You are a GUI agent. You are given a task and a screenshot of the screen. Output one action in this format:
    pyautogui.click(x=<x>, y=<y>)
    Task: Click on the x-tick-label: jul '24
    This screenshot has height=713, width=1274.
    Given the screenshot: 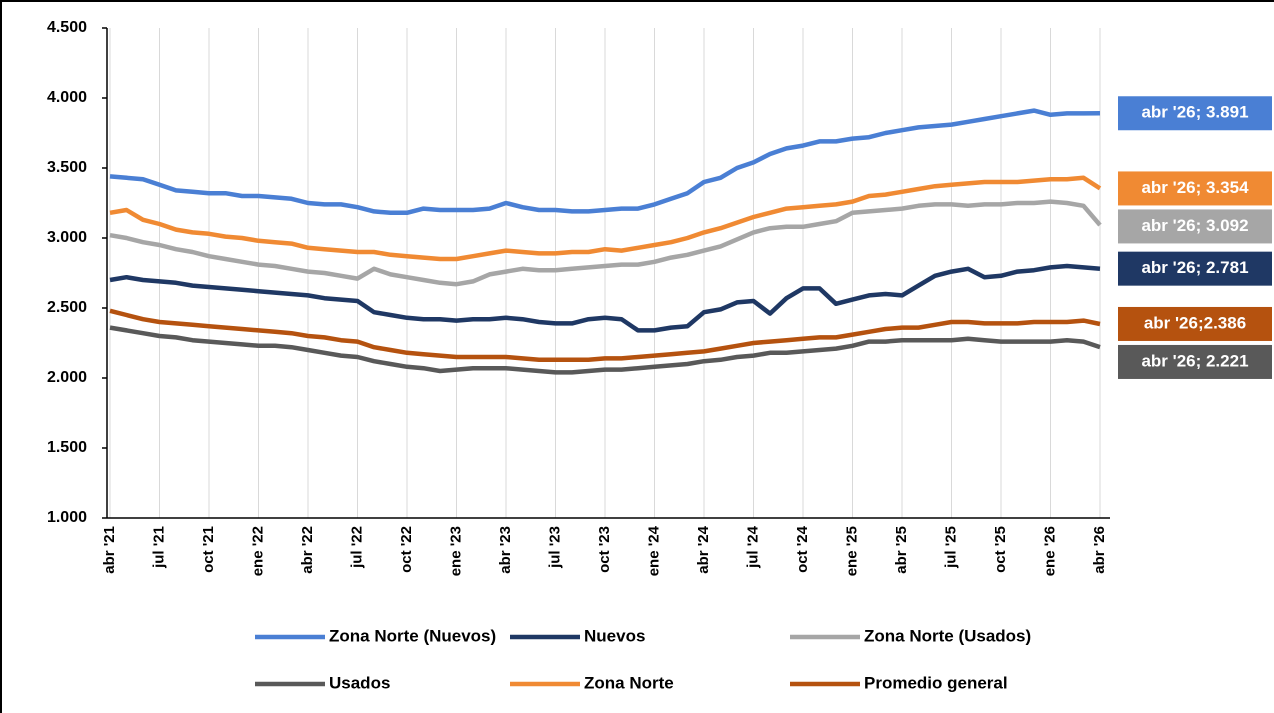 What is the action you would take?
    pyautogui.click(x=752, y=547)
    